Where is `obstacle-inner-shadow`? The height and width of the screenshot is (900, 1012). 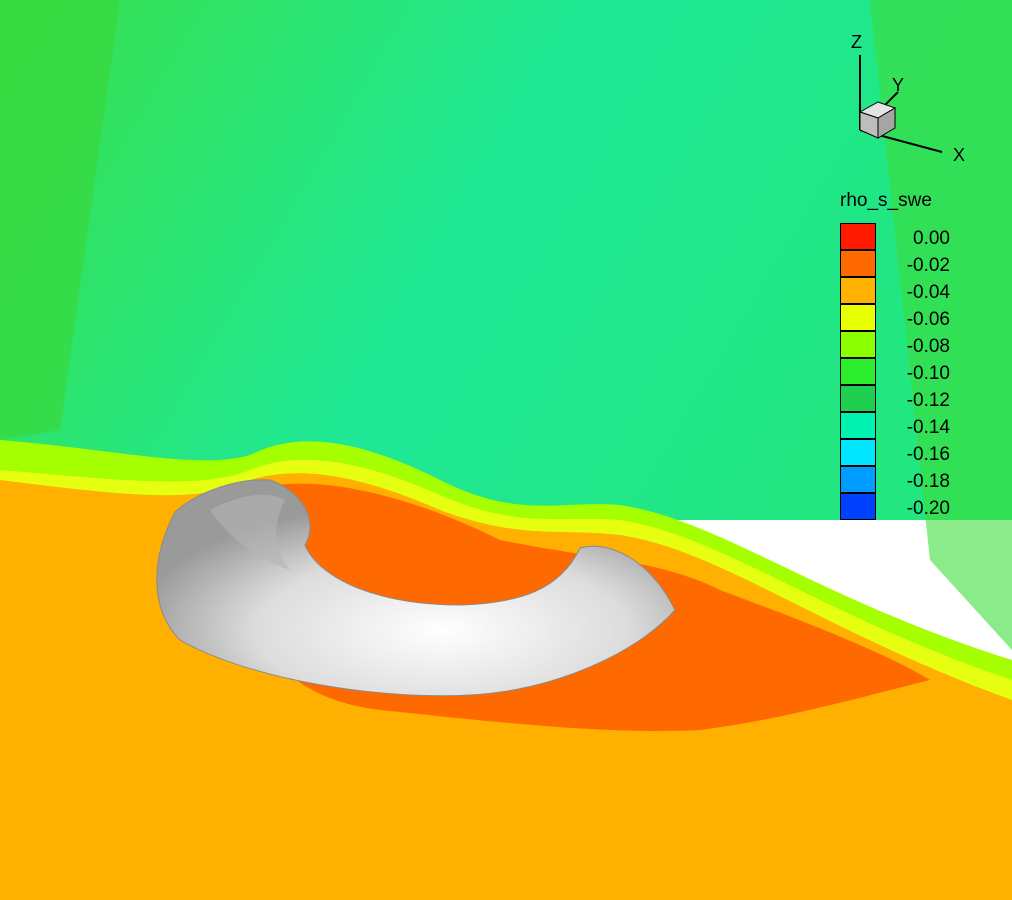 obstacle-inner-shadow is located at coordinates (250, 532).